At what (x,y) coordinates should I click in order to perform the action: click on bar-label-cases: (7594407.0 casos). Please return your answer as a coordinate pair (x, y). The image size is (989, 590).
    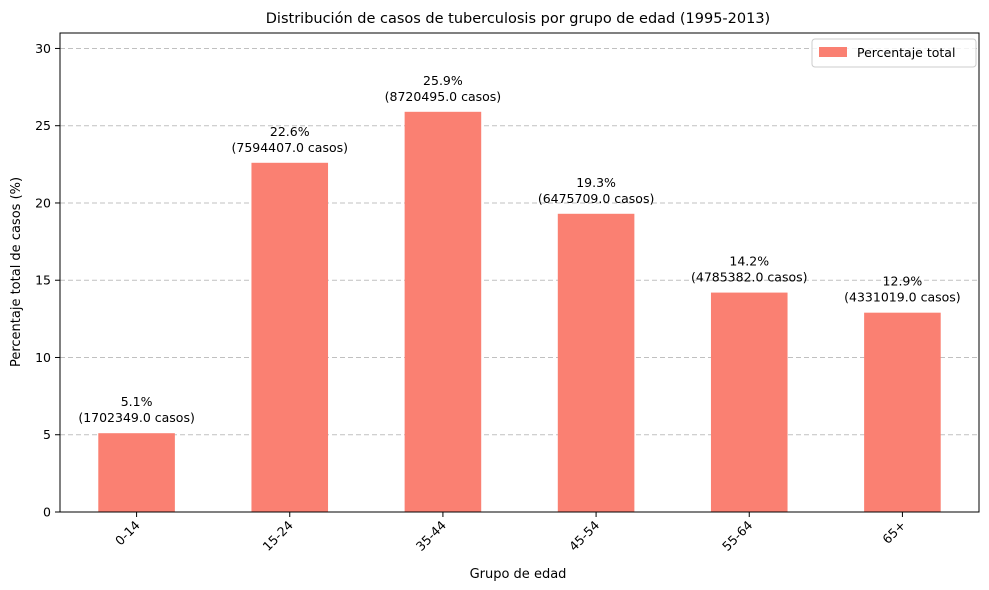
    Looking at the image, I should click on (289, 147).